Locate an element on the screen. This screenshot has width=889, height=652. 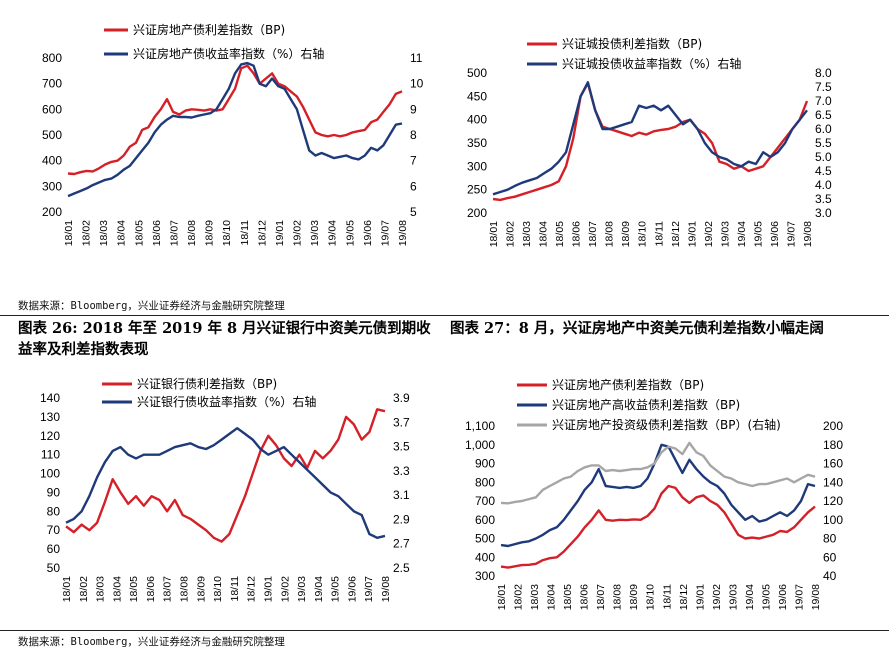
legend-label: 兴证银行债收益率指数（%）右轴 is located at coordinates (226, 401).